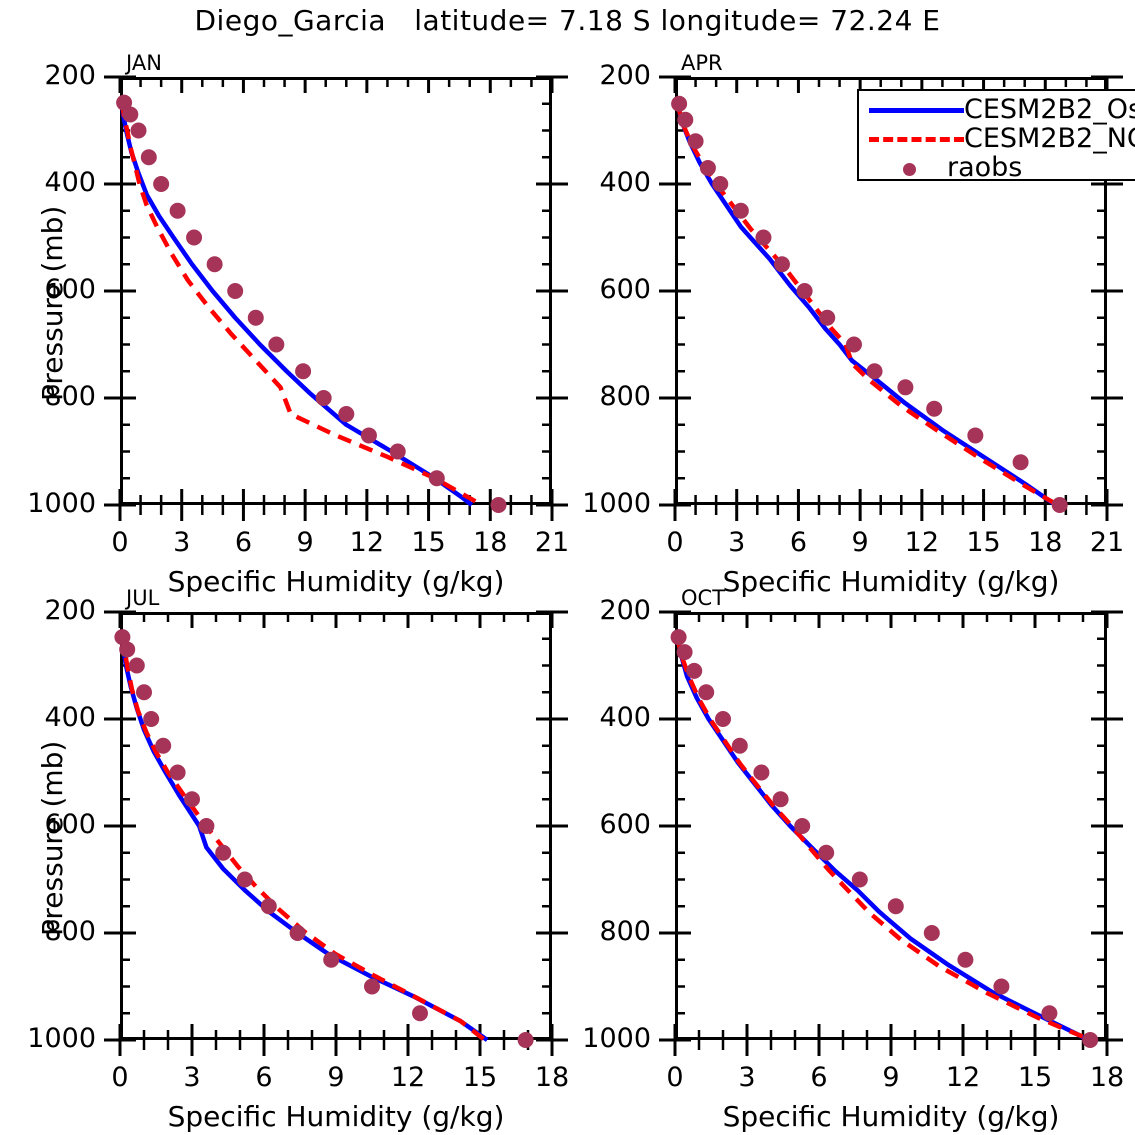  Describe the element at coordinates (336, 826) in the screenshot. I see `plot-frame-jul` at that location.